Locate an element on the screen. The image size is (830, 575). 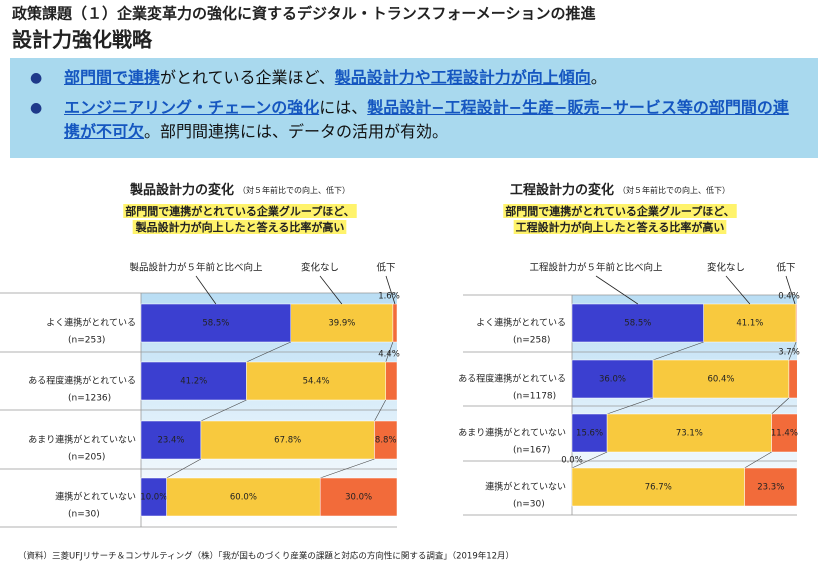
category-label: 連携がとれていない is located at coordinates (525, 487).